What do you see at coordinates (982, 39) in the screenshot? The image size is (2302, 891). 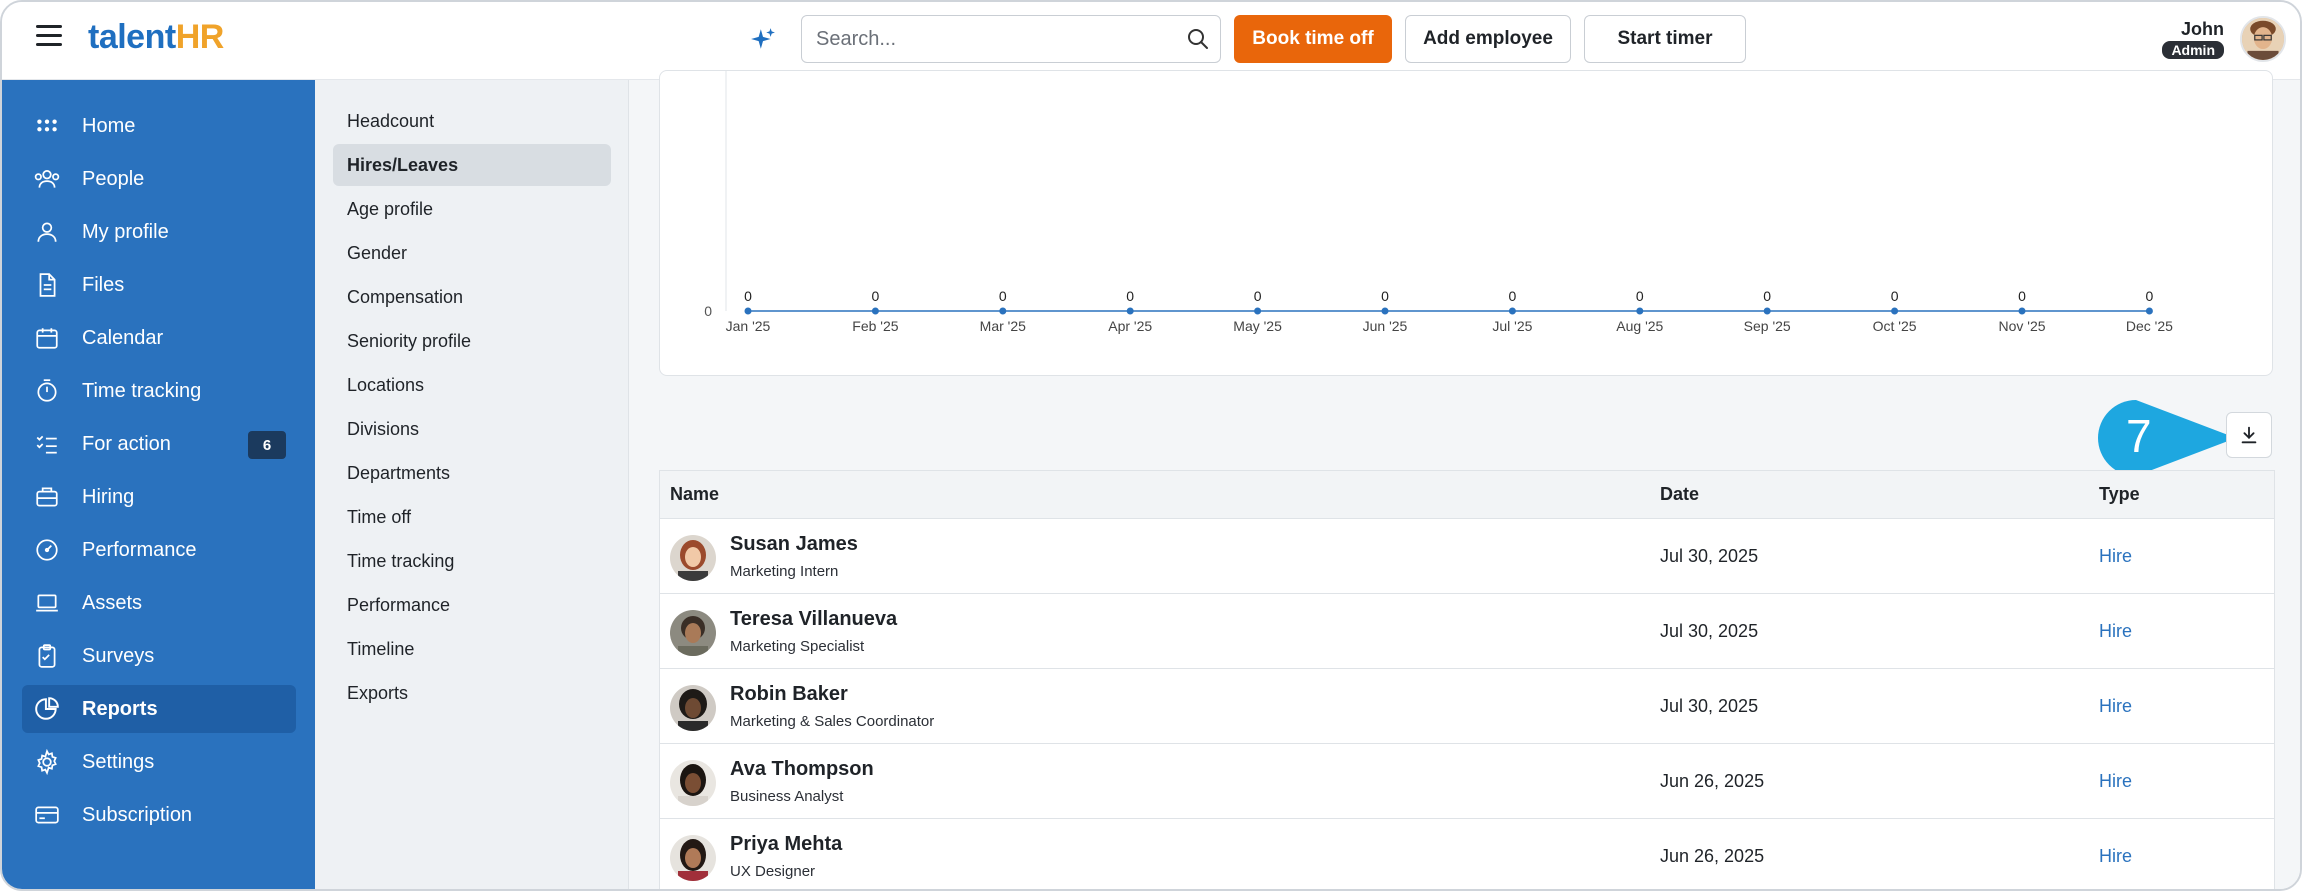 I see `search-input` at bounding box center [982, 39].